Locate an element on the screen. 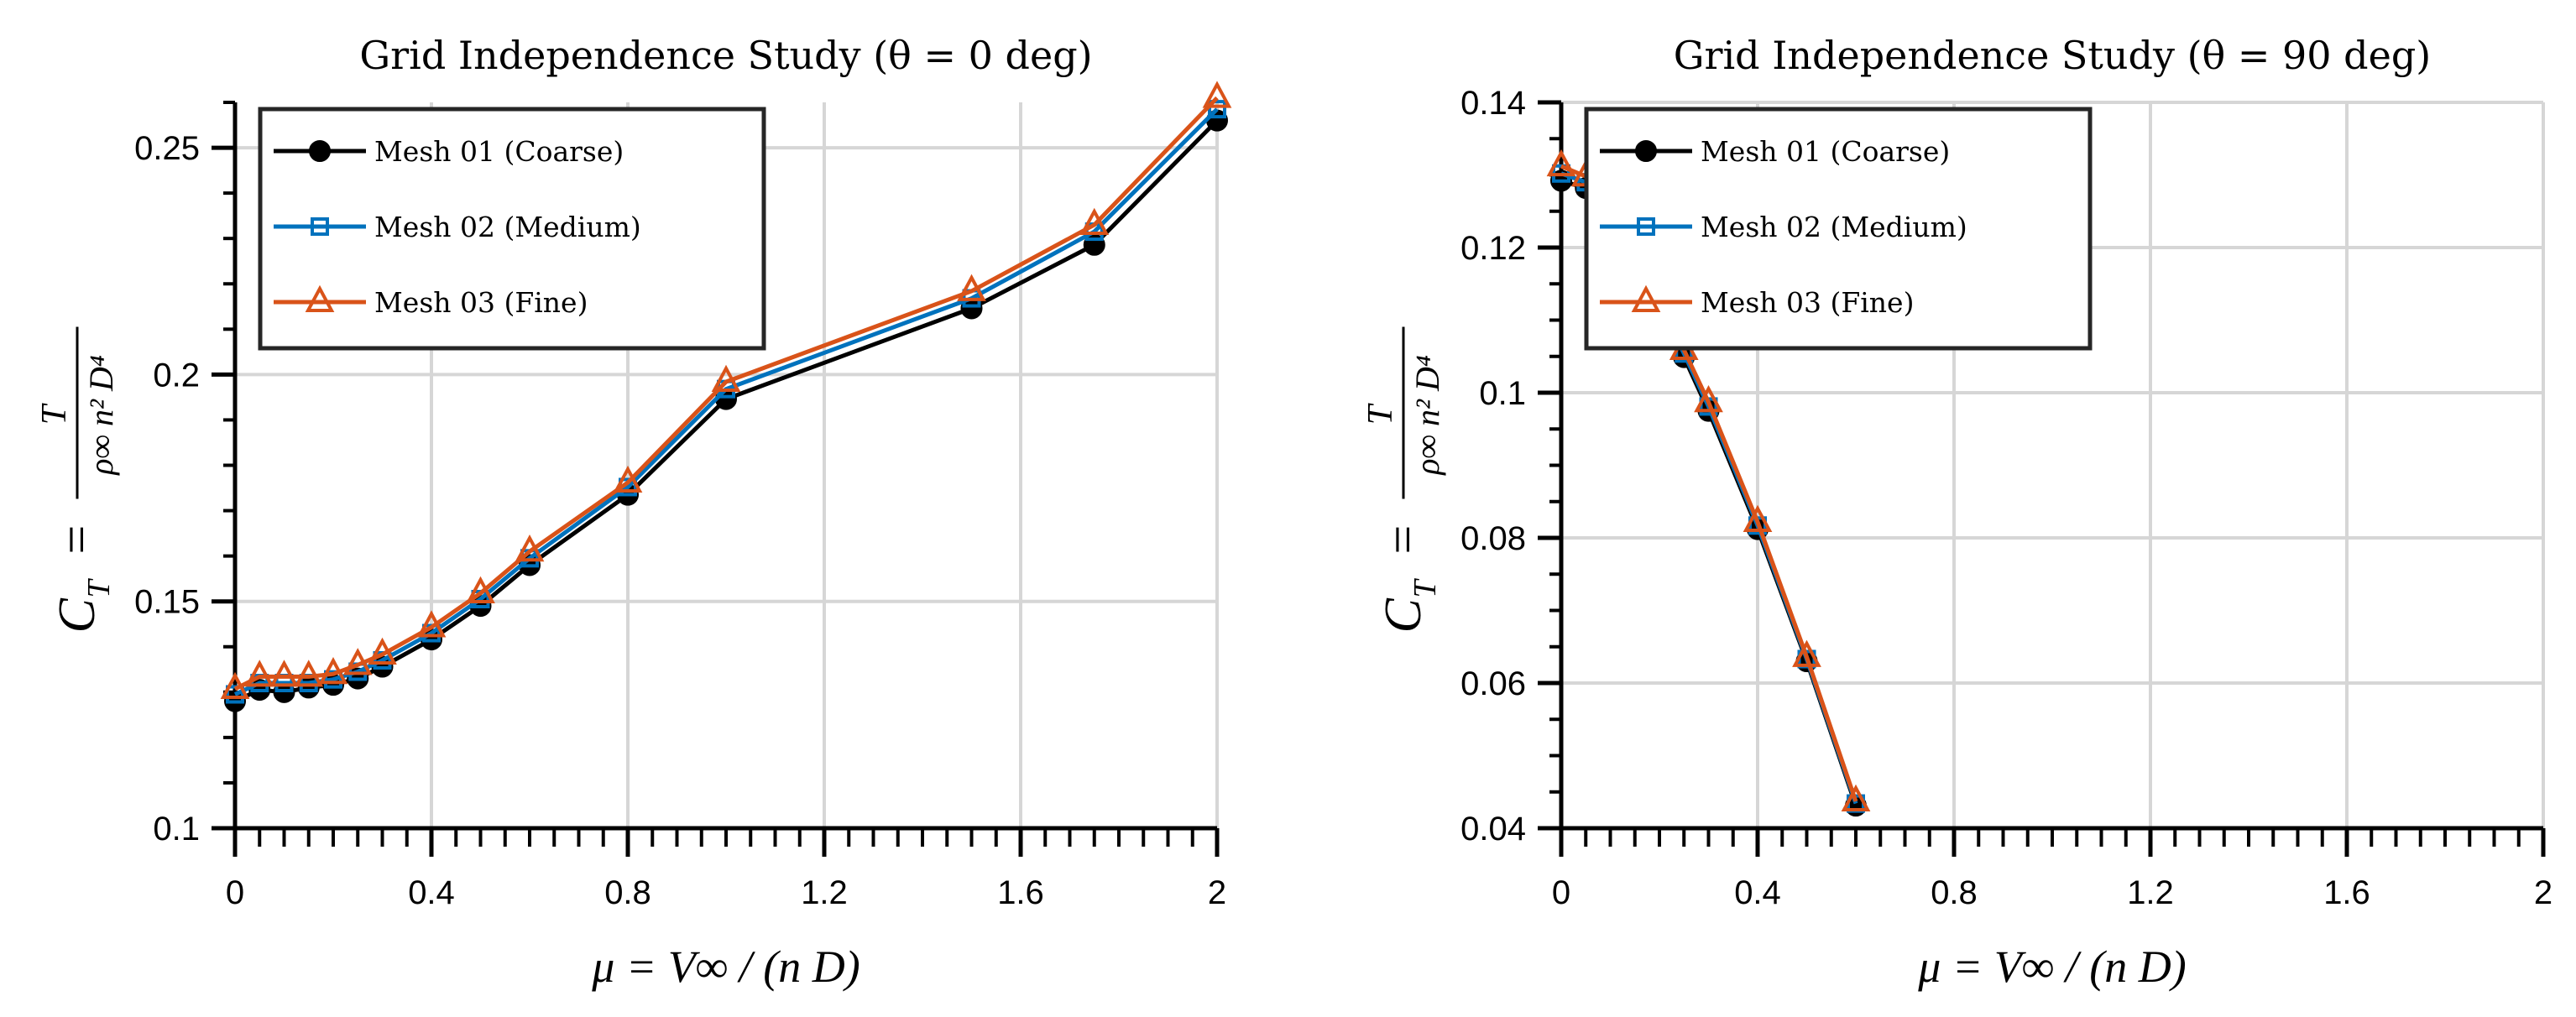  y-tick-label: 0.14 is located at coordinates (1493, 103).